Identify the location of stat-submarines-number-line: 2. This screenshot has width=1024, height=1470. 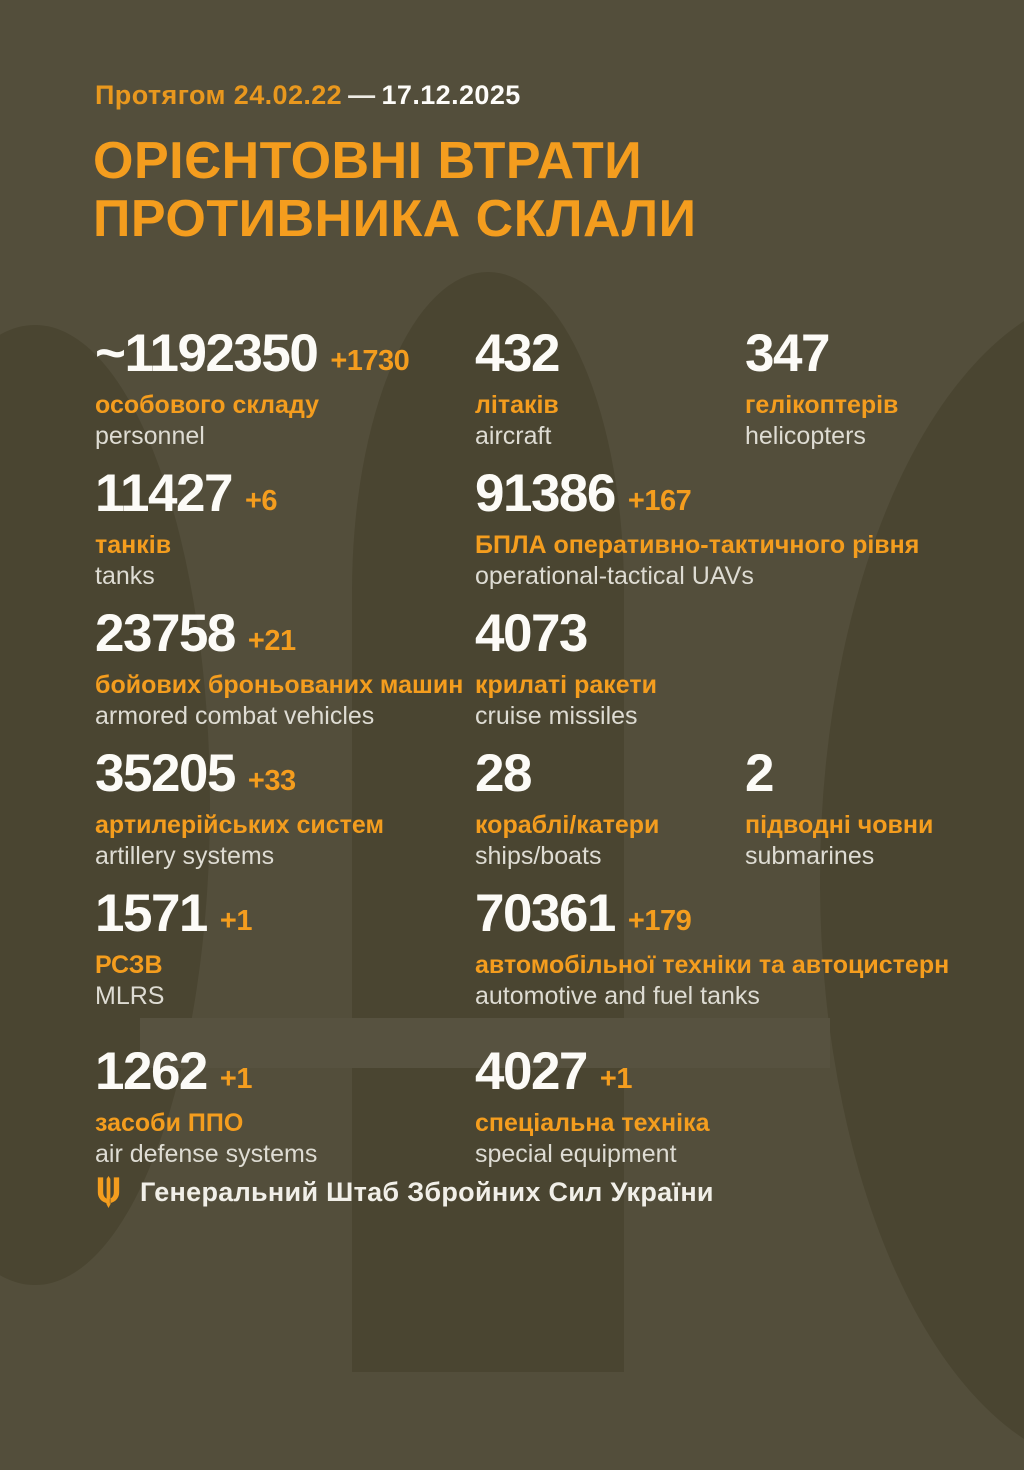
(850, 771).